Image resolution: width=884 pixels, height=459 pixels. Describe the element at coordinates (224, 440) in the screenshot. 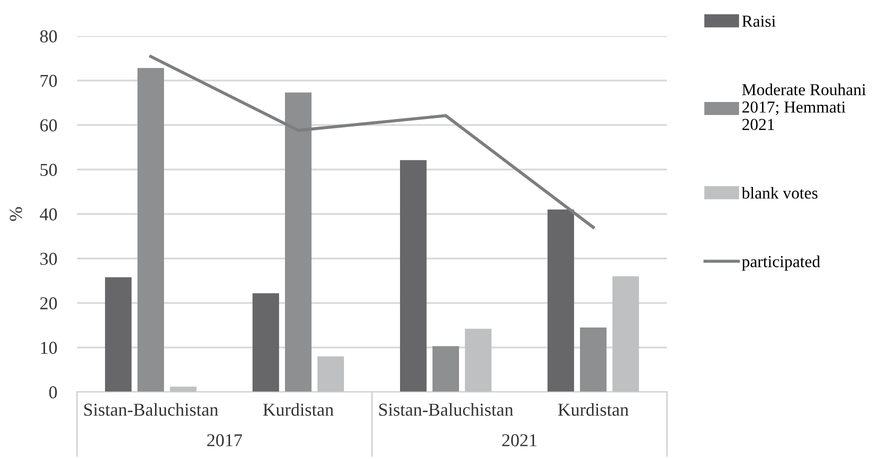

I see `text: 2017` at that location.